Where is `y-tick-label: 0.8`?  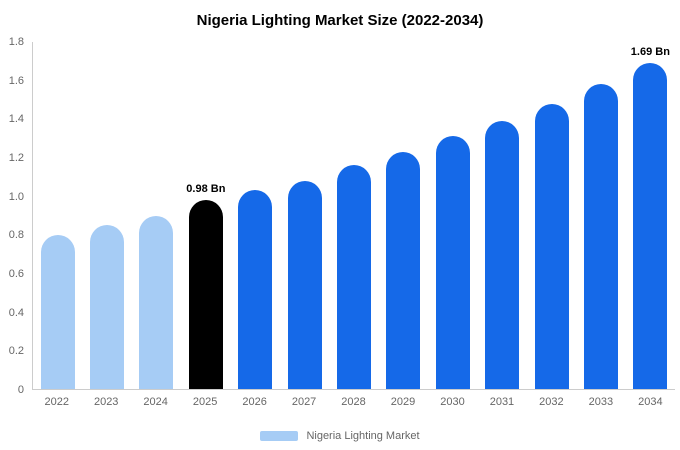
y-tick-label: 0.8 is located at coordinates (16, 235).